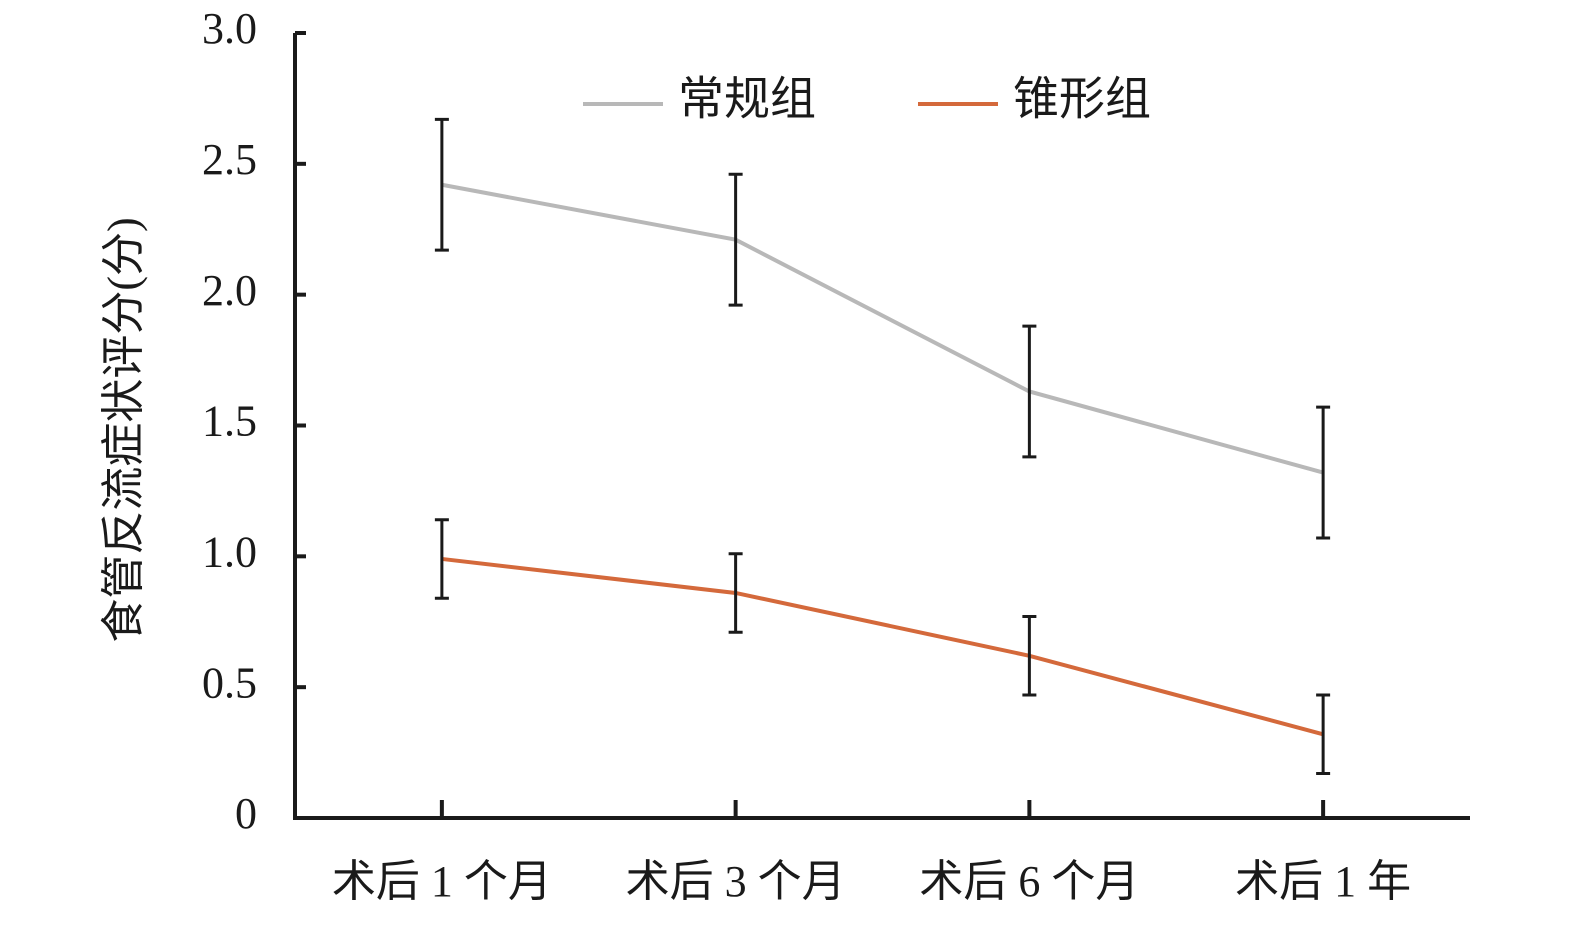 The height and width of the screenshot is (929, 1575). What do you see at coordinates (229, 551) in the screenshot?
I see `y-tick-label: 1.0` at bounding box center [229, 551].